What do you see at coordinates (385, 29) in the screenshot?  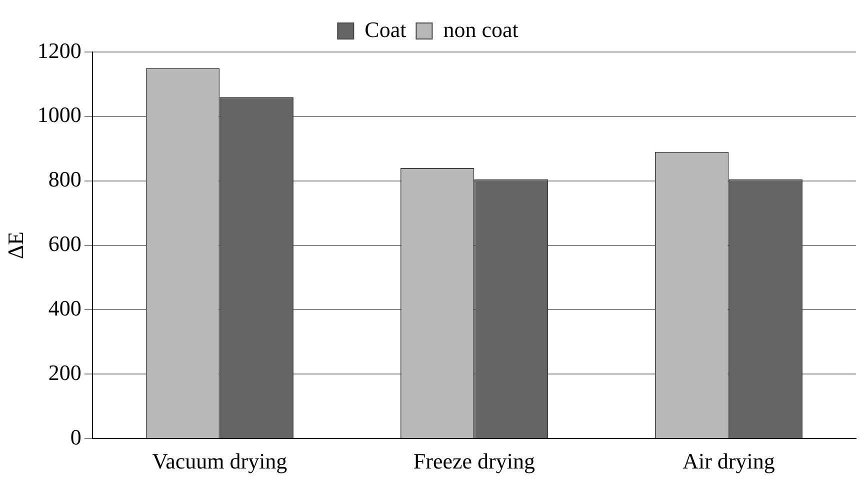 I see `legend-label: Coat` at bounding box center [385, 29].